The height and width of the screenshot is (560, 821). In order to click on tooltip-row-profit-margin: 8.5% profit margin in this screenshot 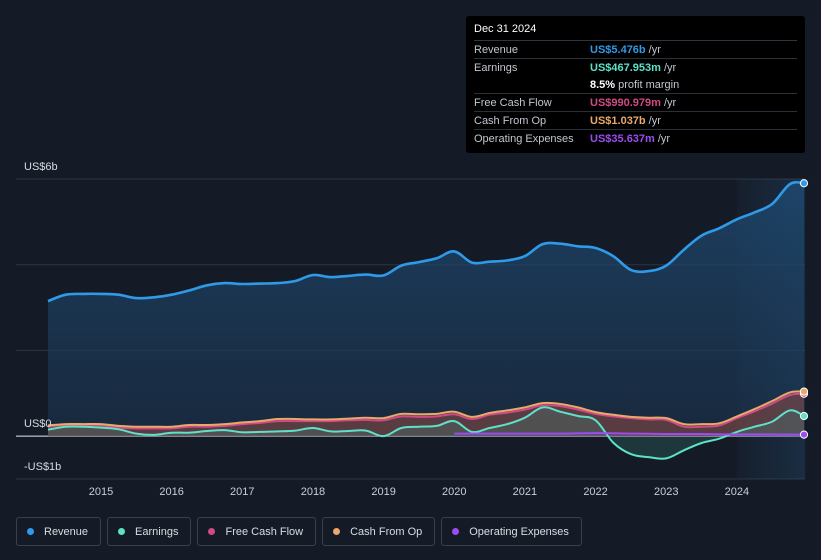, I will do `click(635, 85)`.